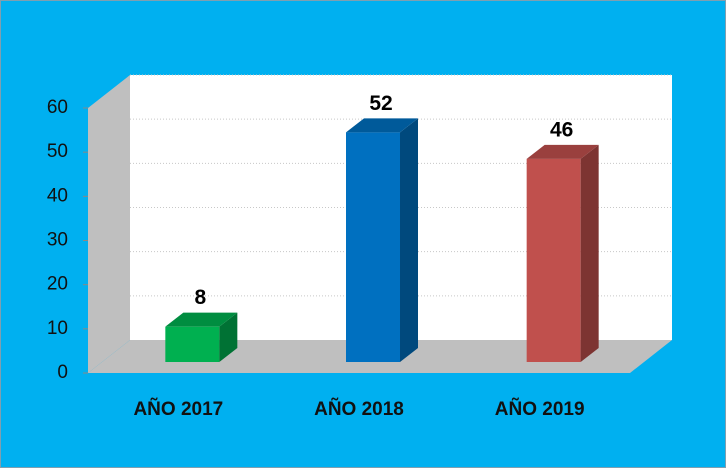 This screenshot has width=726, height=468. I want to click on data-label: 46, so click(561, 129).